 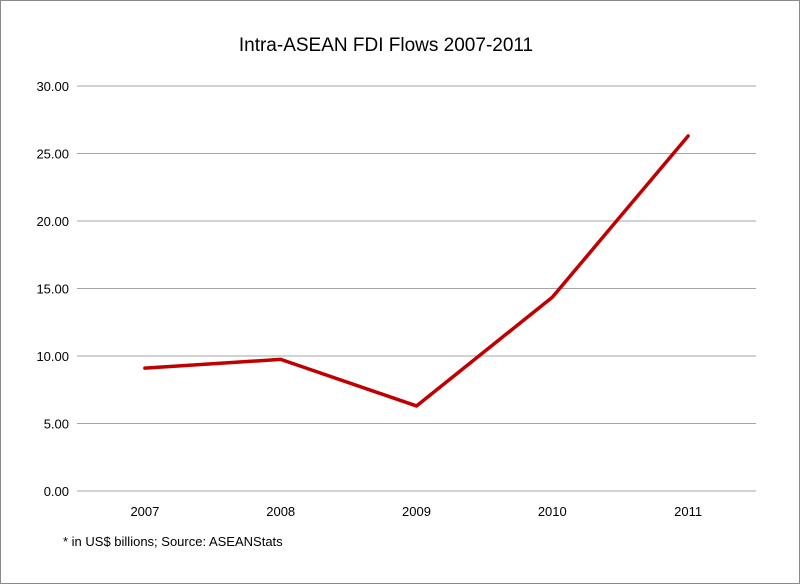 I want to click on y-tick-label: 5.00, so click(x=56, y=424).